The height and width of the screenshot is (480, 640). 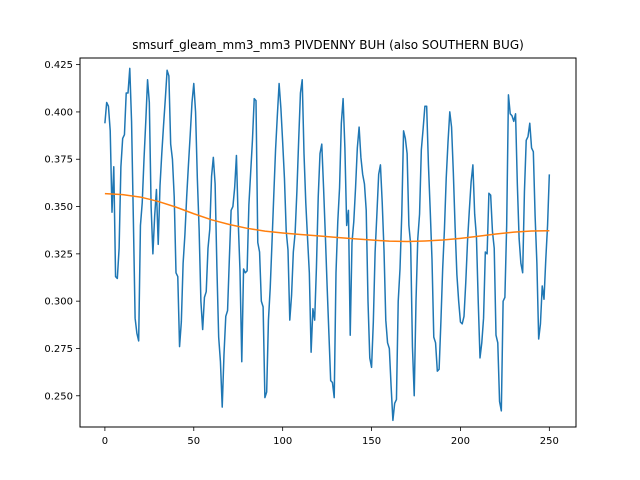 What do you see at coordinates (58, 207) in the screenshot?
I see `y-tick-label: 0.350` at bounding box center [58, 207].